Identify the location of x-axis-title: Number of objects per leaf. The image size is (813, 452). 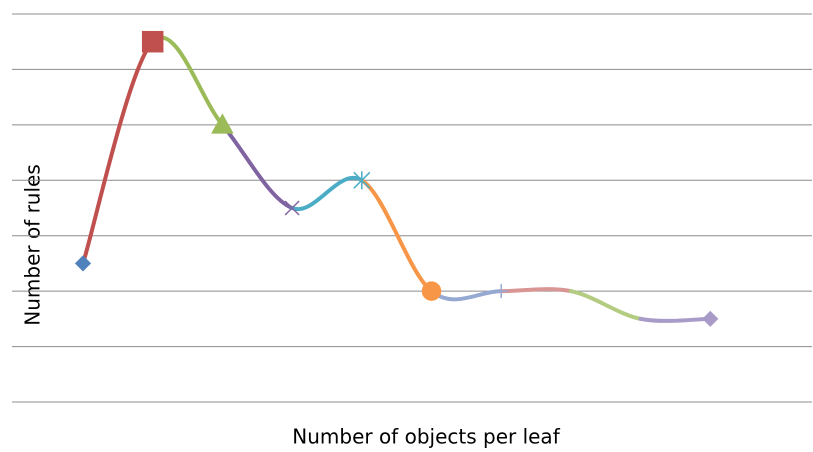
(426, 437).